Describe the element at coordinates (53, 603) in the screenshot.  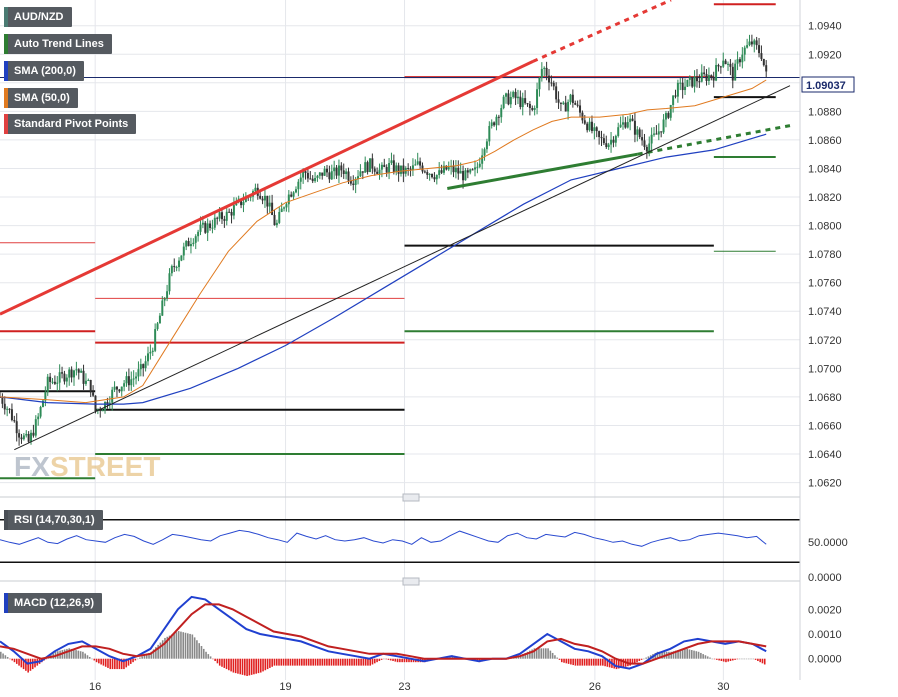
I see `legend-macd: MACD (12,26,9)` at that location.